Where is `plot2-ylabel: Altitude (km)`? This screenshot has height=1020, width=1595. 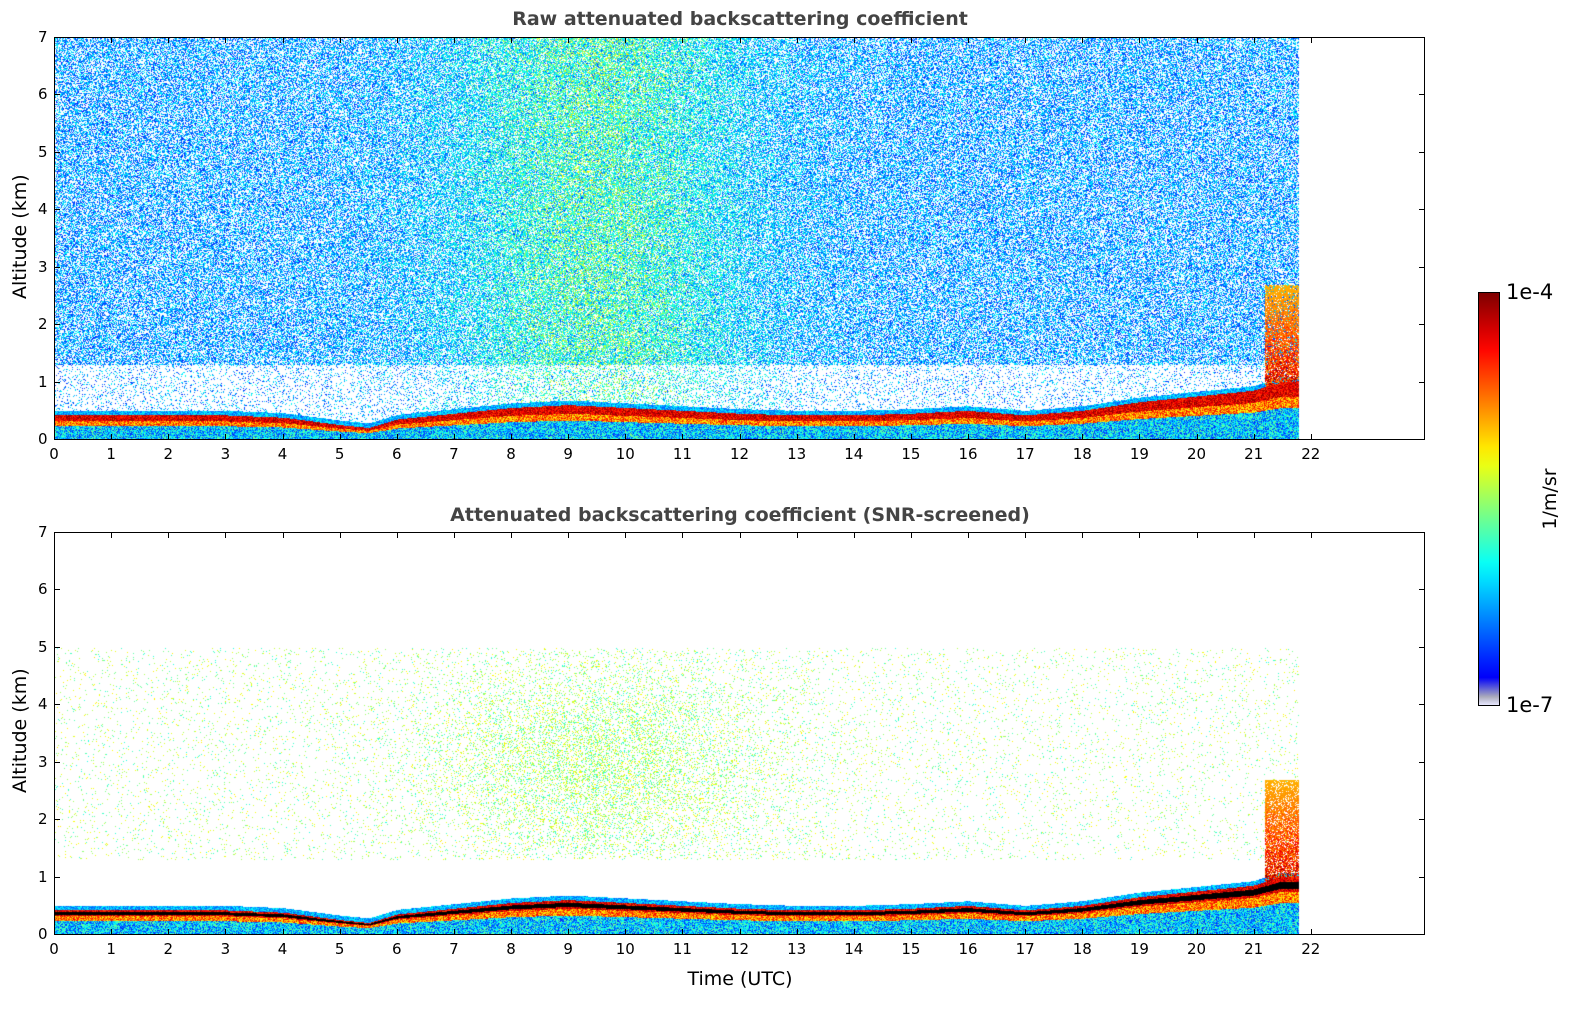 plot2-ylabel: Altitude (km) is located at coordinates (20, 730).